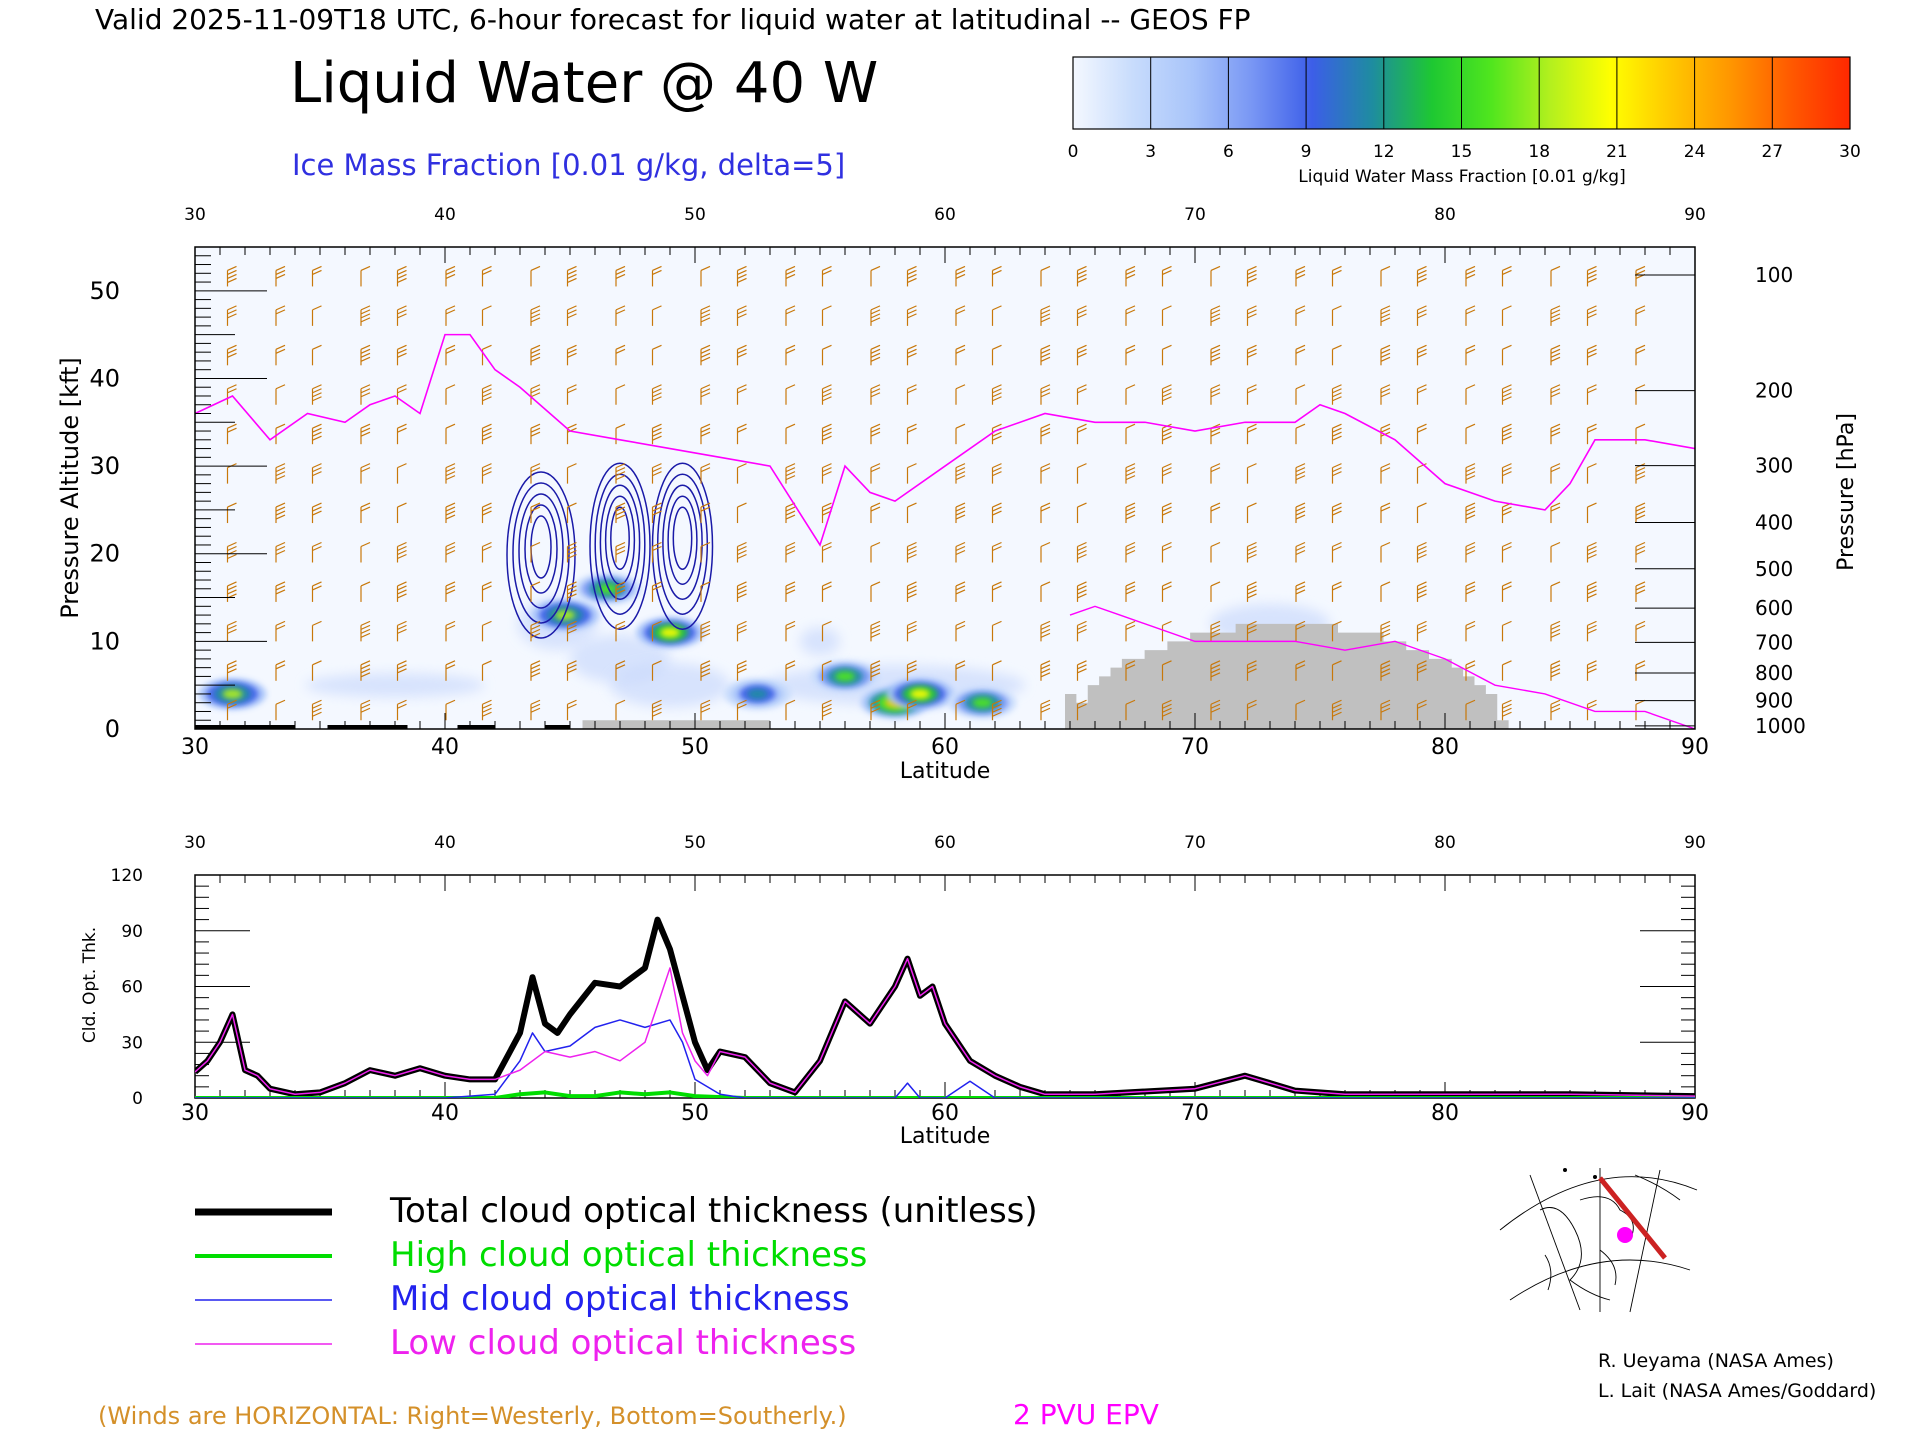 The width and height of the screenshot is (1920, 1440). I want to click on colorbar-tick-label: 18, so click(1539, 152).